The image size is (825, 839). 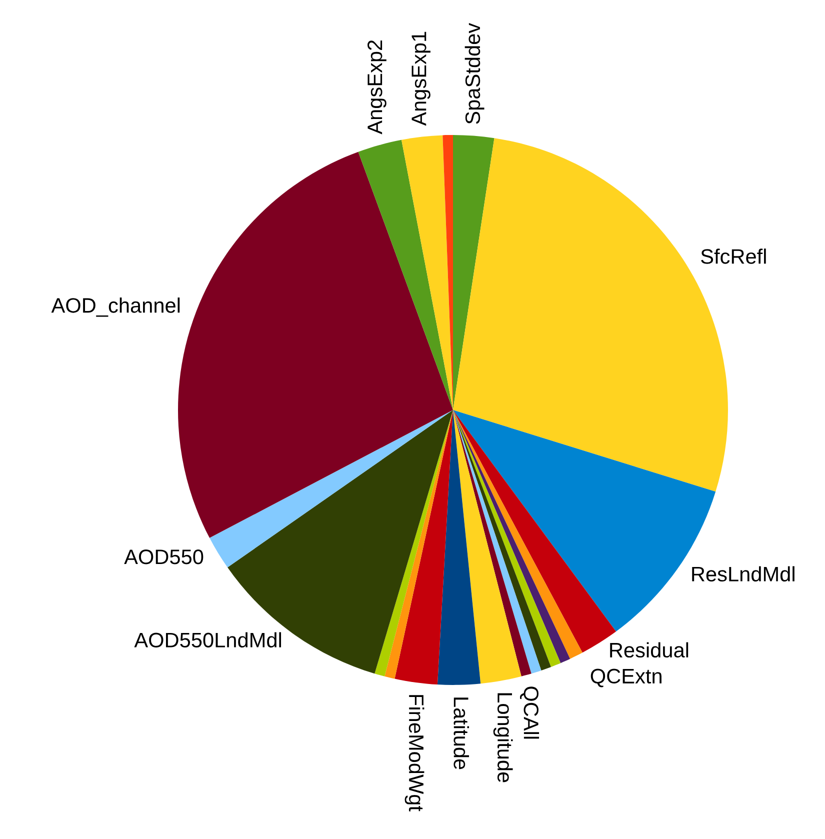 What do you see at coordinates (377, 87) in the screenshot?
I see `slice-label: AngsExp2` at bounding box center [377, 87].